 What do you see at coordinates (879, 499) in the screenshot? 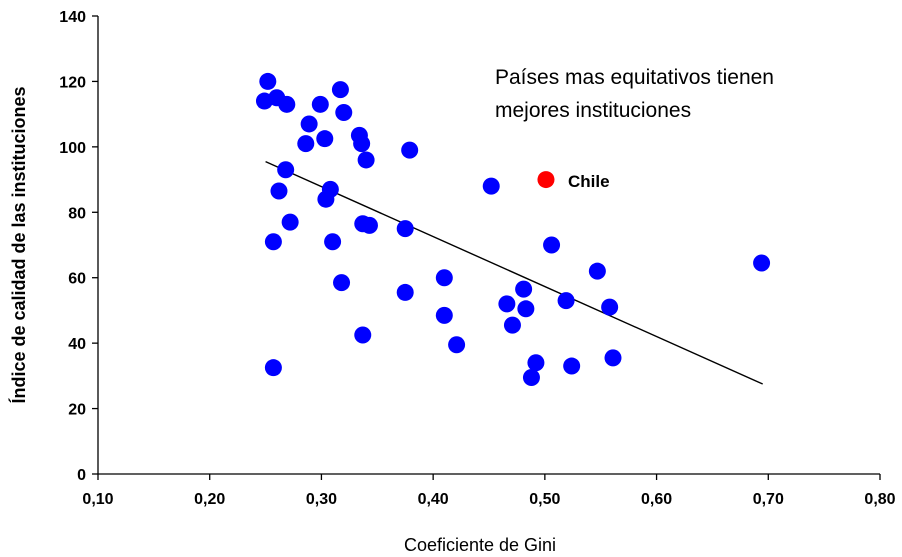
I see `x-tick-label: 0,80` at bounding box center [879, 499].